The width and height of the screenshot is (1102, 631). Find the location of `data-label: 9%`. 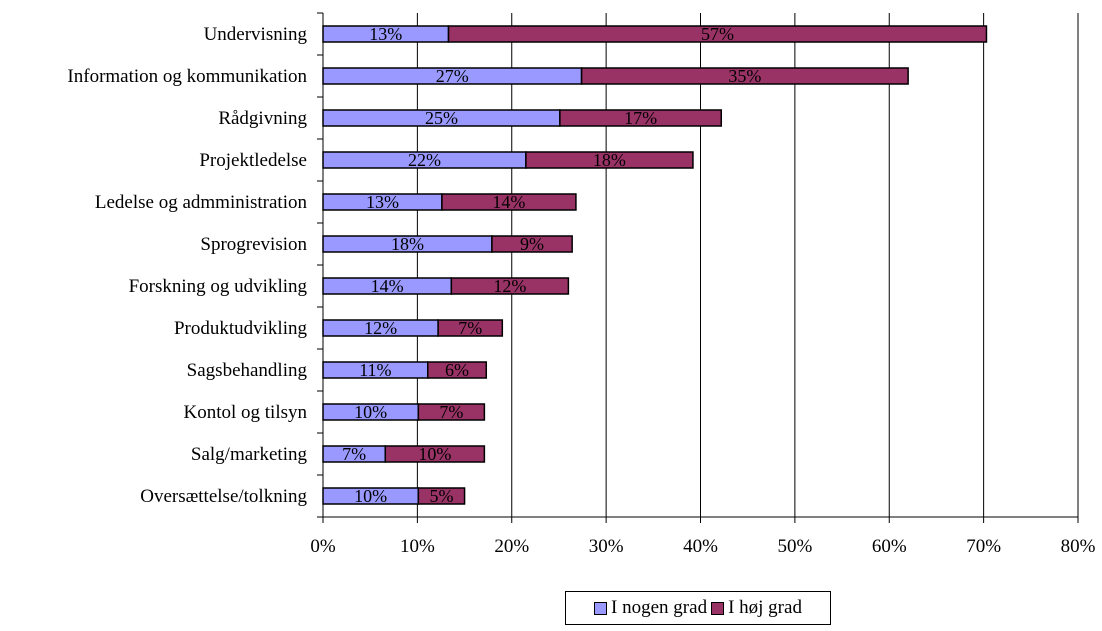

data-label: 9% is located at coordinates (532, 244).